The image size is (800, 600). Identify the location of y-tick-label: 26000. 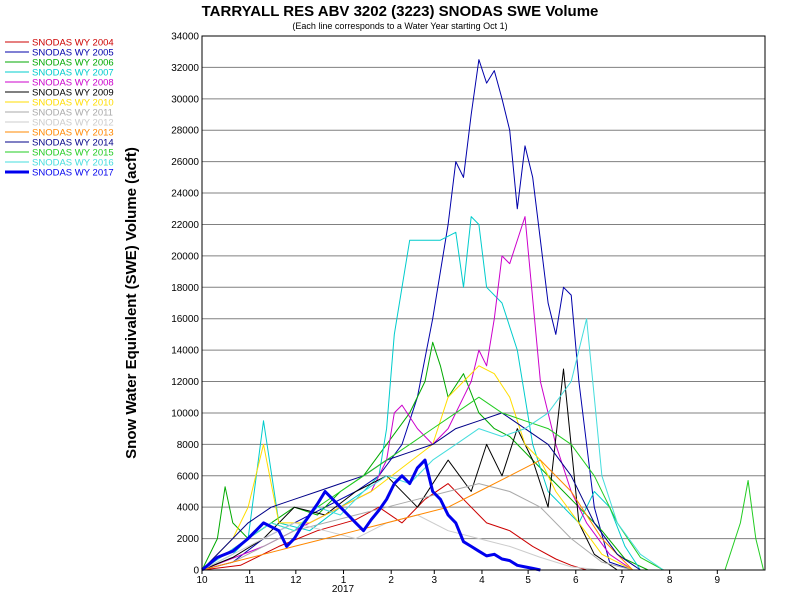
(185, 162).